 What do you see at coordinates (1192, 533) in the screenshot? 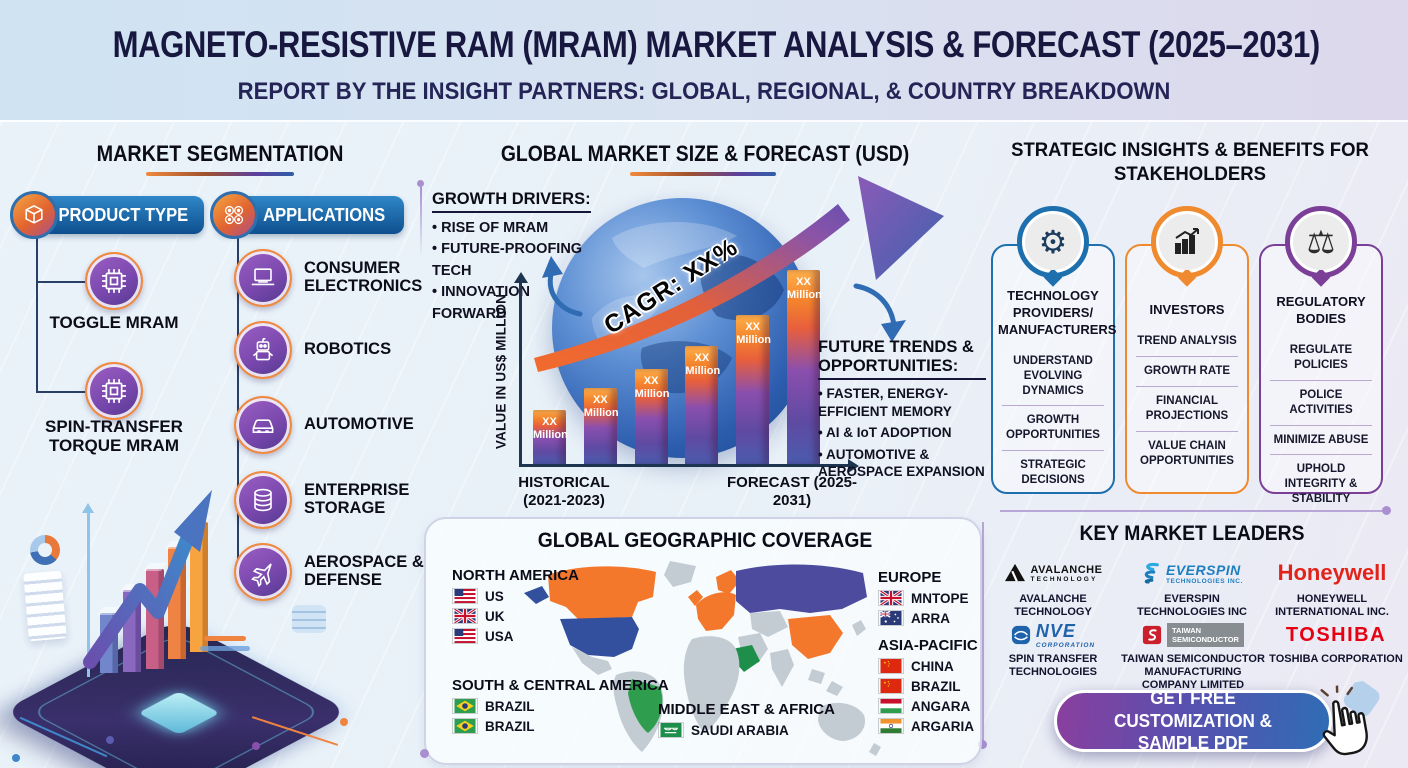
I see `leaders-title: KEY MARKET LEADERS` at bounding box center [1192, 533].